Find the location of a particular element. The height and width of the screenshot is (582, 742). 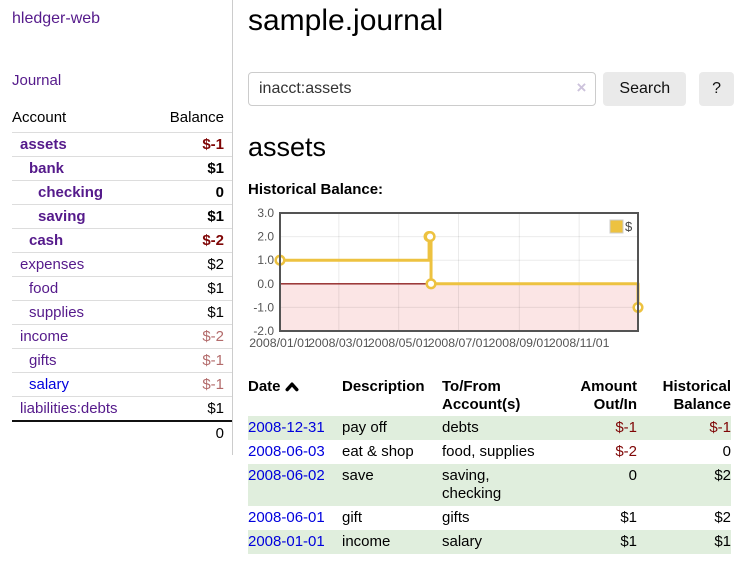

page-title: sample.journal is located at coordinates (346, 20).